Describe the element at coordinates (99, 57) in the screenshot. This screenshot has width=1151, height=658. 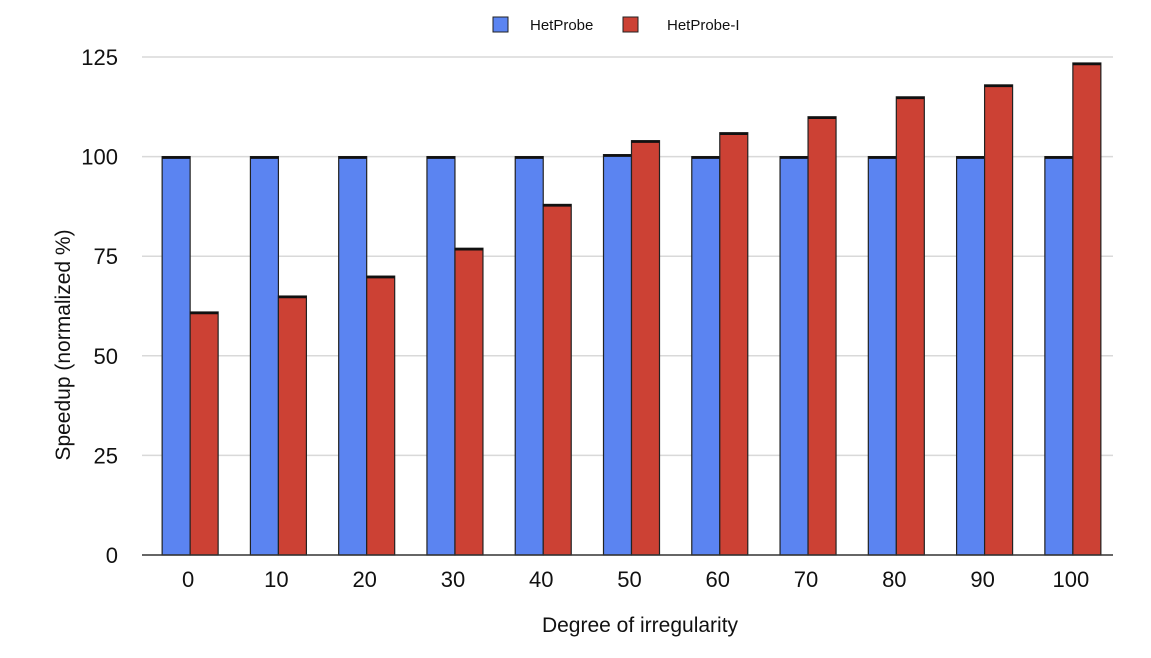
I see `y-tick-label: 125` at that location.